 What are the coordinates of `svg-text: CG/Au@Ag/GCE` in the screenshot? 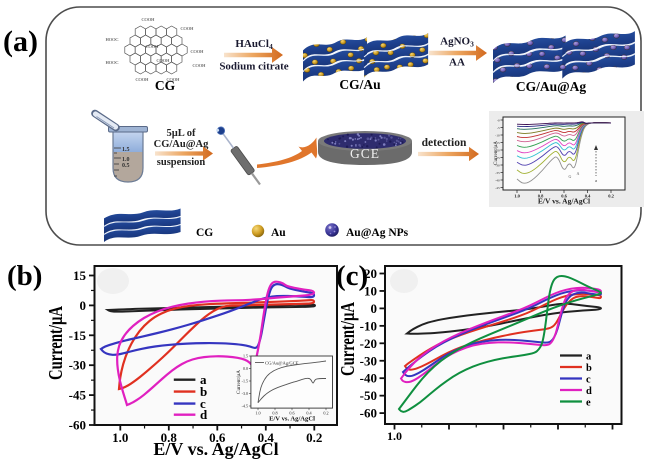 It's located at (282, 362).